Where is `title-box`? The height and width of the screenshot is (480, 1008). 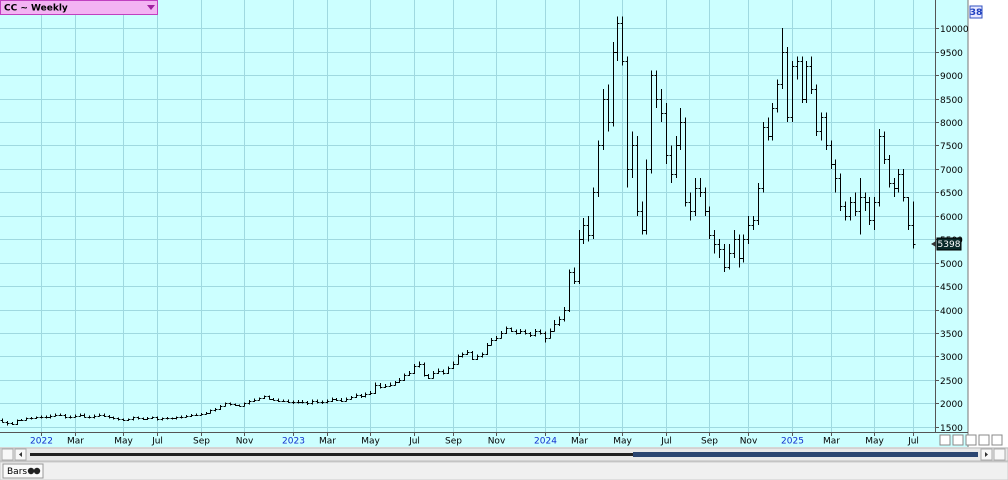
title-box is located at coordinates (79, 7).